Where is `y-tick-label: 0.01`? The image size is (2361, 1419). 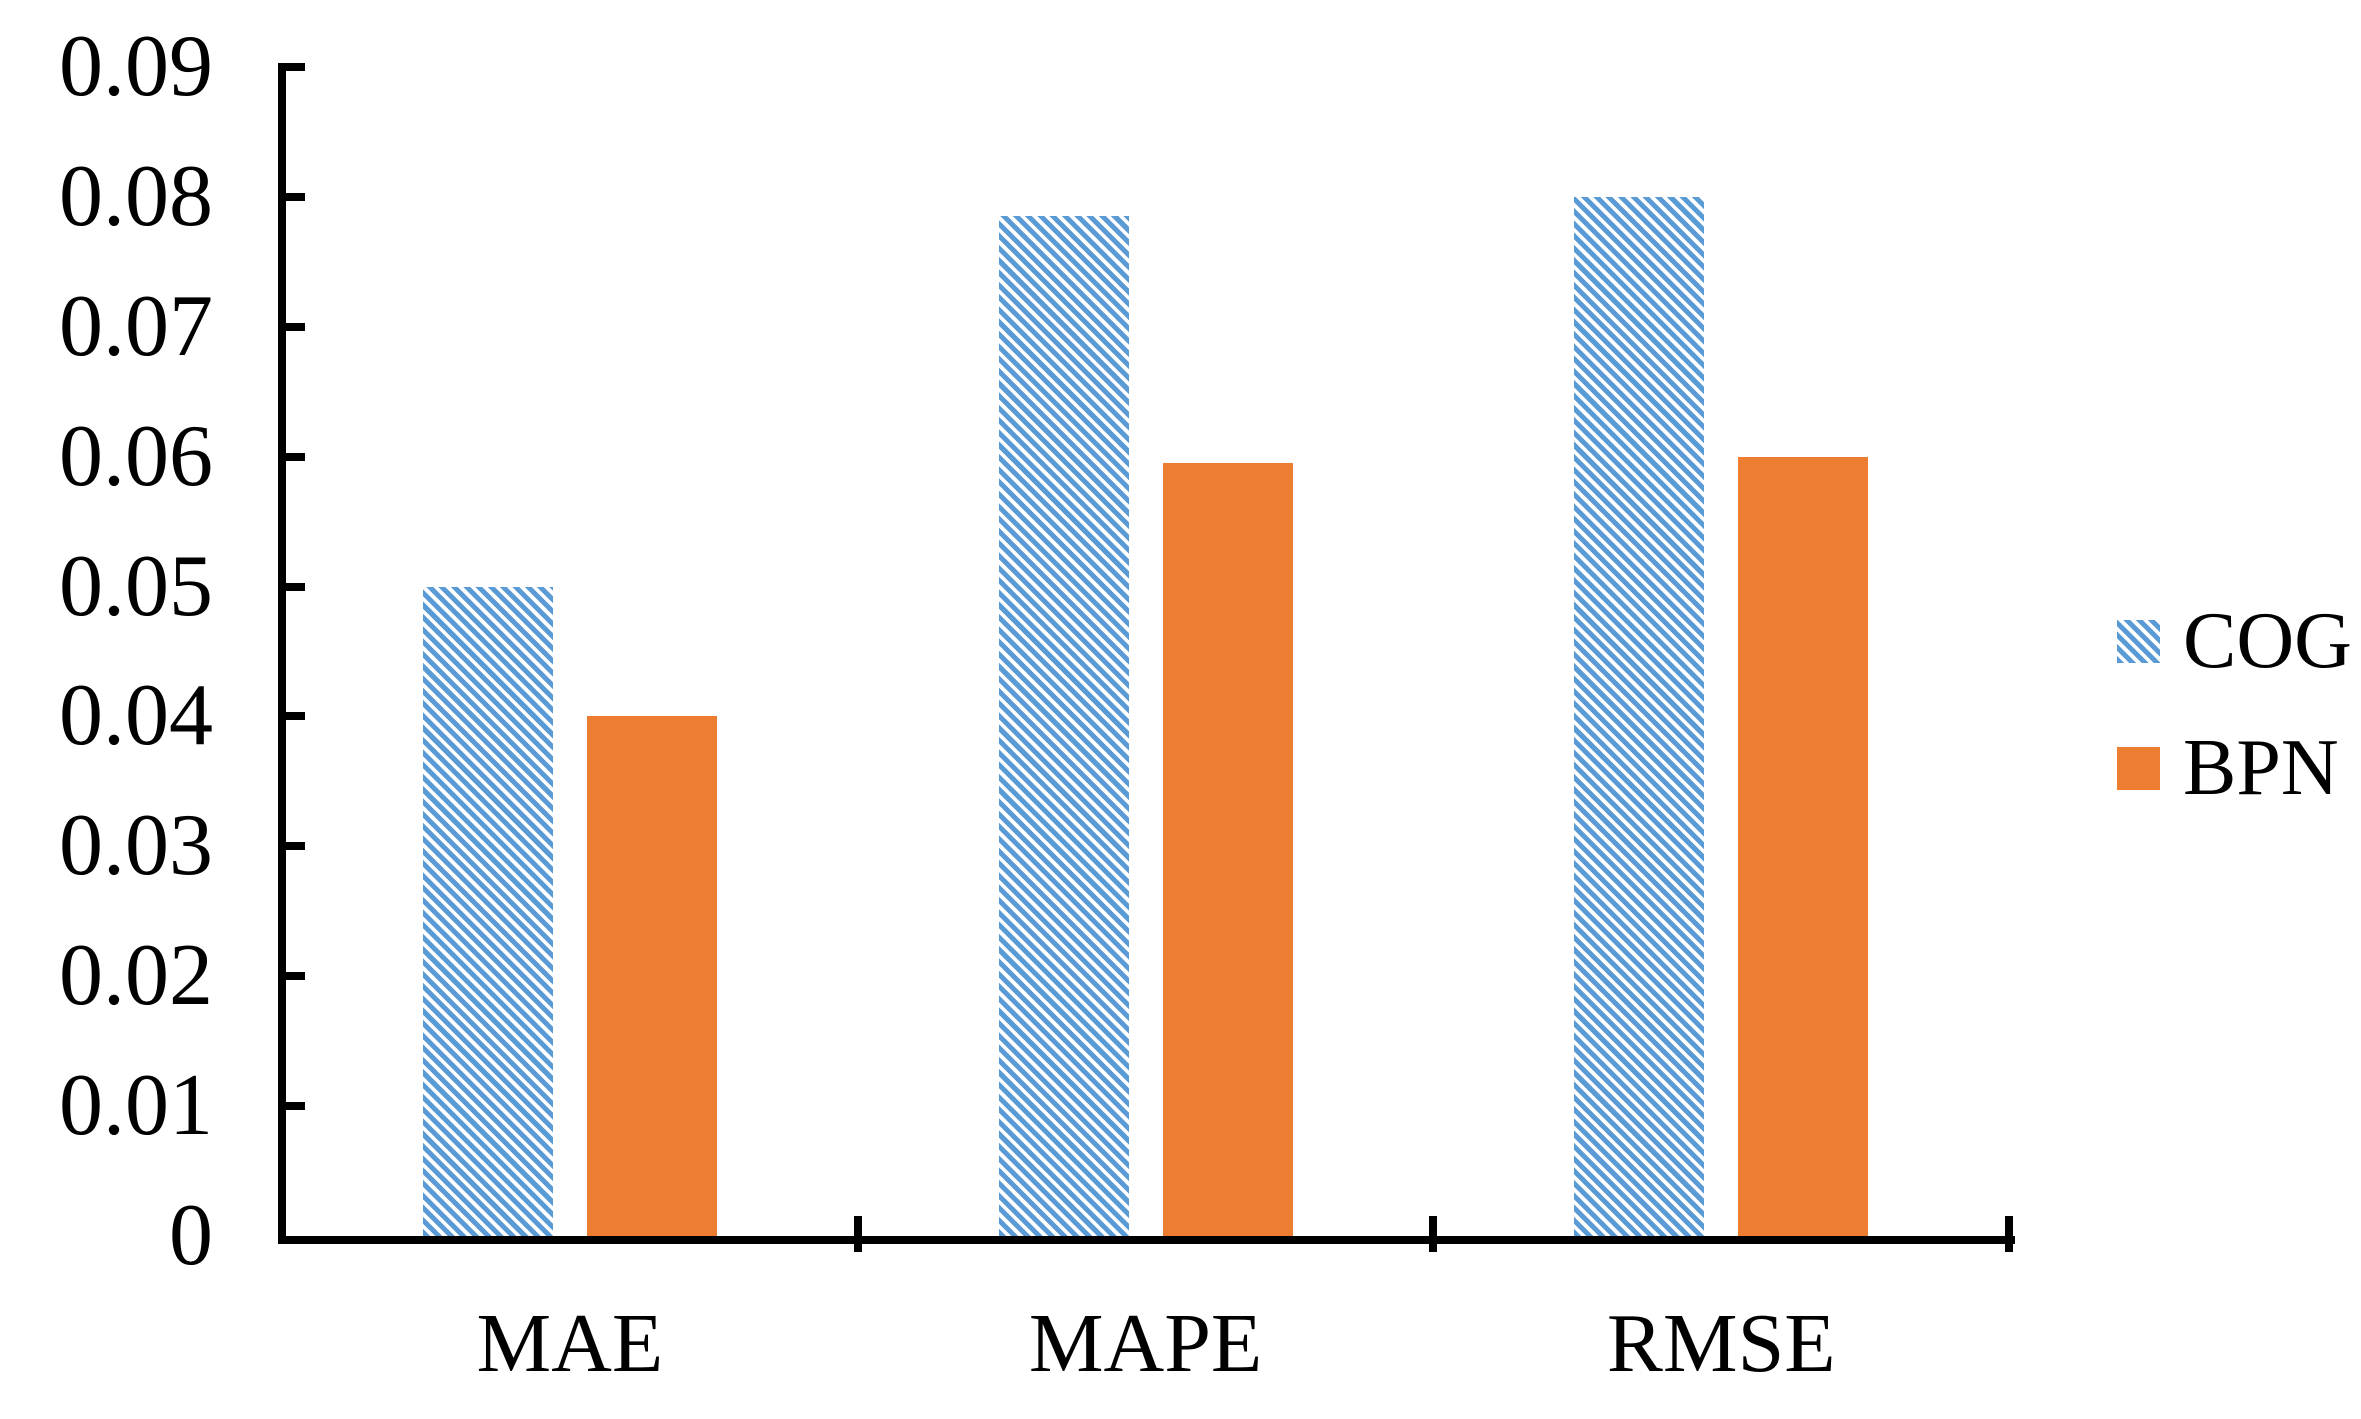
y-tick-label: 0.01 is located at coordinates (136, 1106).